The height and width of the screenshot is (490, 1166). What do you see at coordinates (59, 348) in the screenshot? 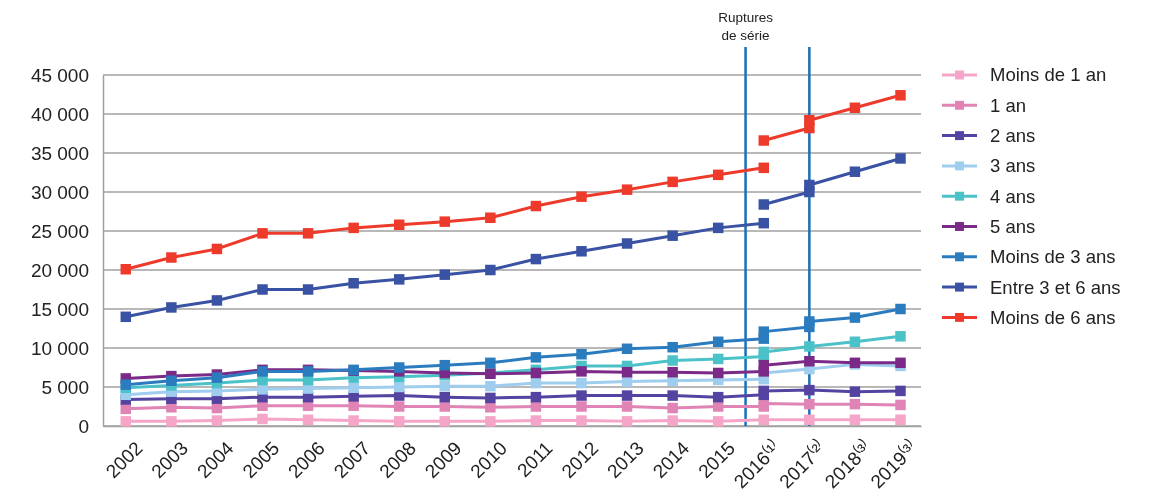
I see `y-tick-label: 10 000` at bounding box center [59, 348].